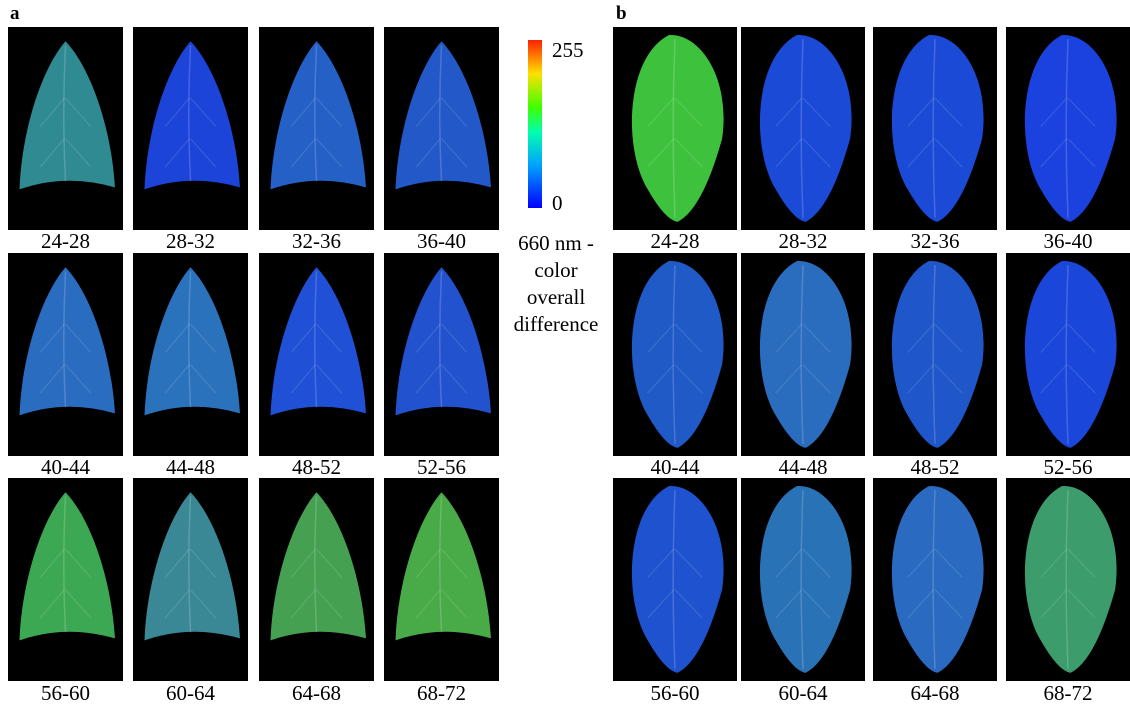 This screenshot has height=708, width=1130. What do you see at coordinates (535, 124) in the screenshot?
I see `colorbar` at bounding box center [535, 124].